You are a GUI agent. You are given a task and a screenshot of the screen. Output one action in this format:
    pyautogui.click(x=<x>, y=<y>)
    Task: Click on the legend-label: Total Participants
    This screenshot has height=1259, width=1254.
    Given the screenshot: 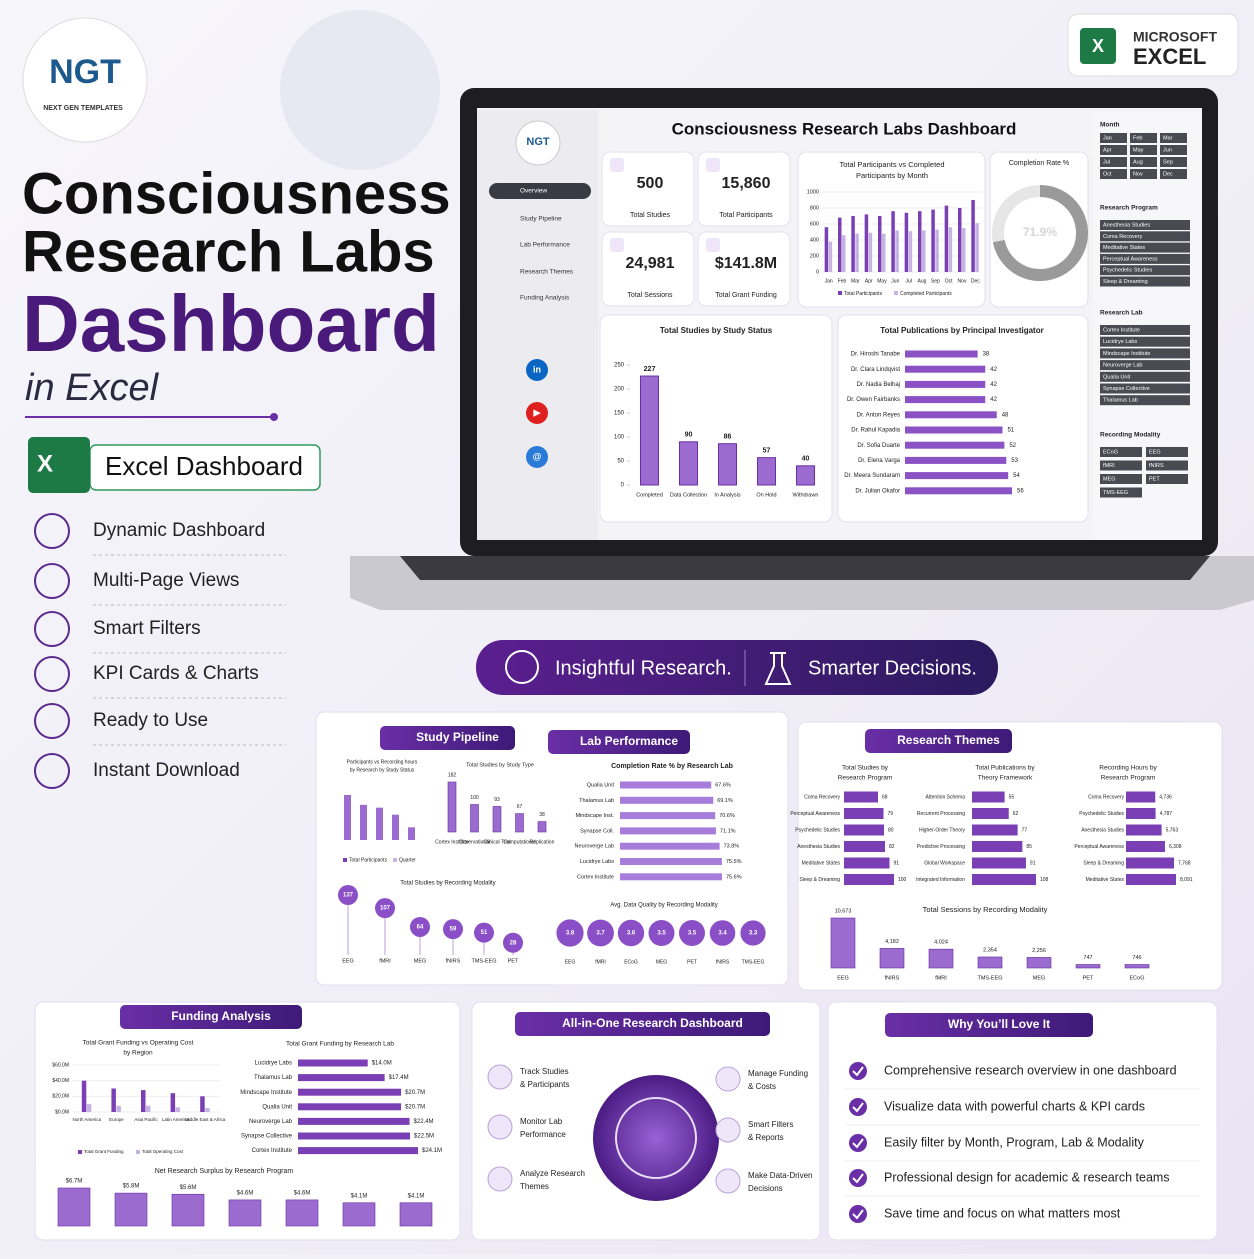 What is the action you would take?
    pyautogui.click(x=863, y=294)
    